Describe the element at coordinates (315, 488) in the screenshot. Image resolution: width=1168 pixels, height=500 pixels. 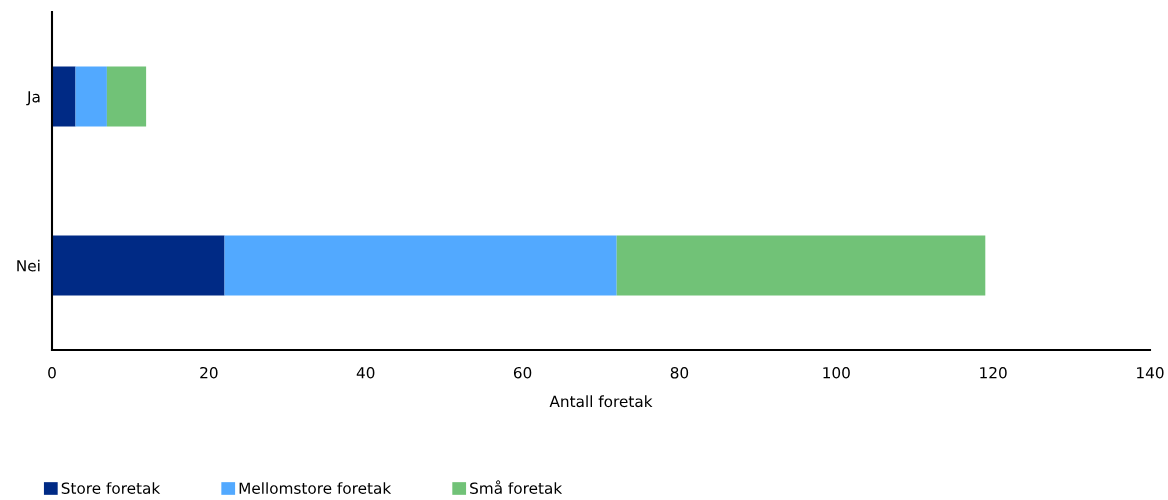
I see `legend-label: Mellomstore foretak` at that location.